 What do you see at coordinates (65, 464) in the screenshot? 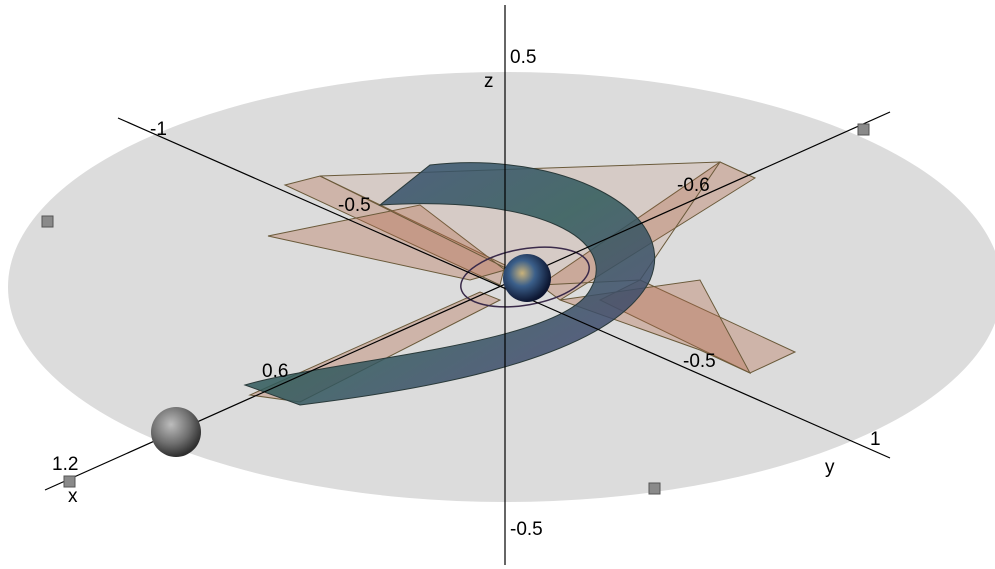
I see `x-tick-label: 1.2` at bounding box center [65, 464].